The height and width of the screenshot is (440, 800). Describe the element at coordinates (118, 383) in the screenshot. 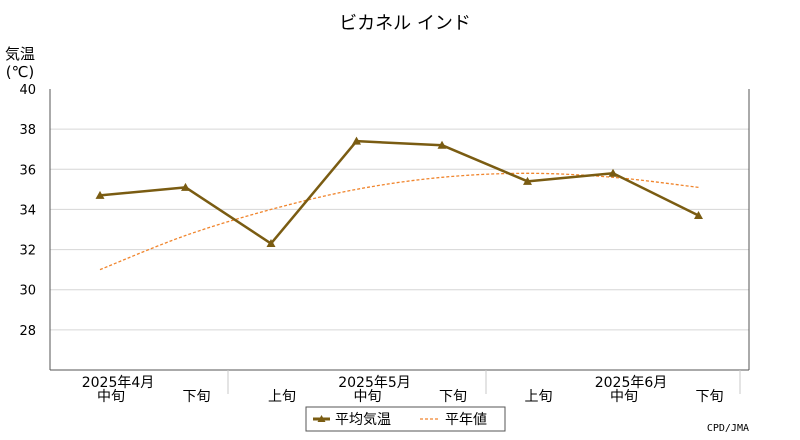

I see `x-month-label: 2025年4月` at that location.